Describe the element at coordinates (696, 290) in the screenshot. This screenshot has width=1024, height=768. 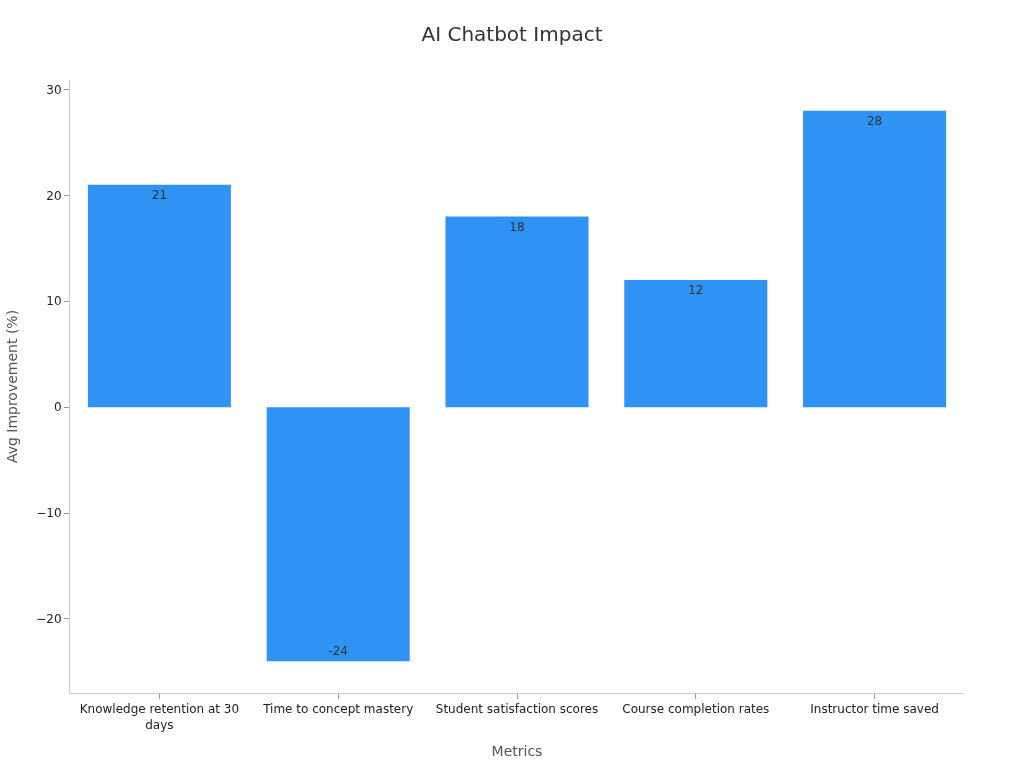
I see `data-label: 12` at that location.